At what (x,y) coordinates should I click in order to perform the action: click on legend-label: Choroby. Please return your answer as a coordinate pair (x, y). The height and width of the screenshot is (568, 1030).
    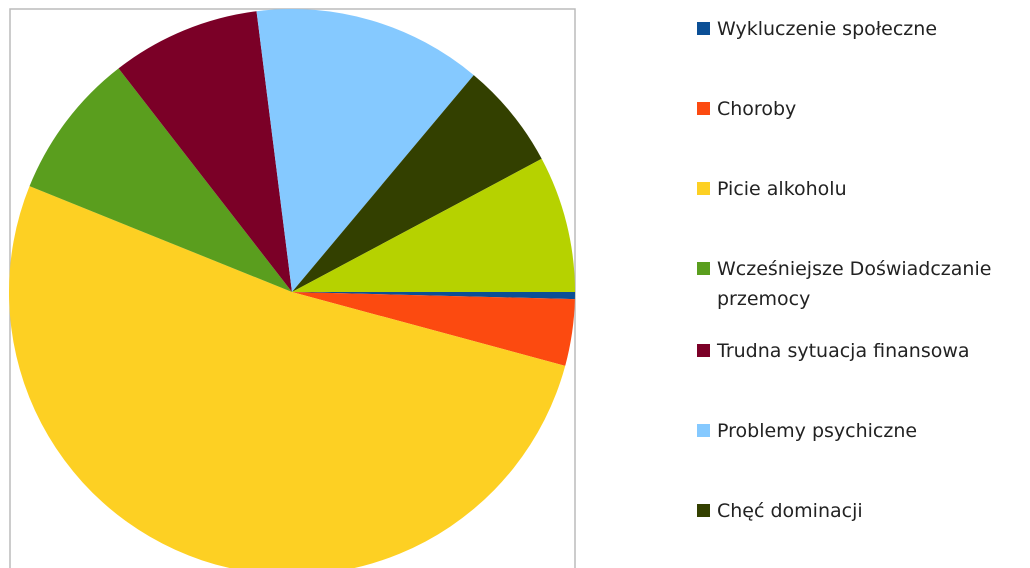
    Looking at the image, I should click on (757, 109).